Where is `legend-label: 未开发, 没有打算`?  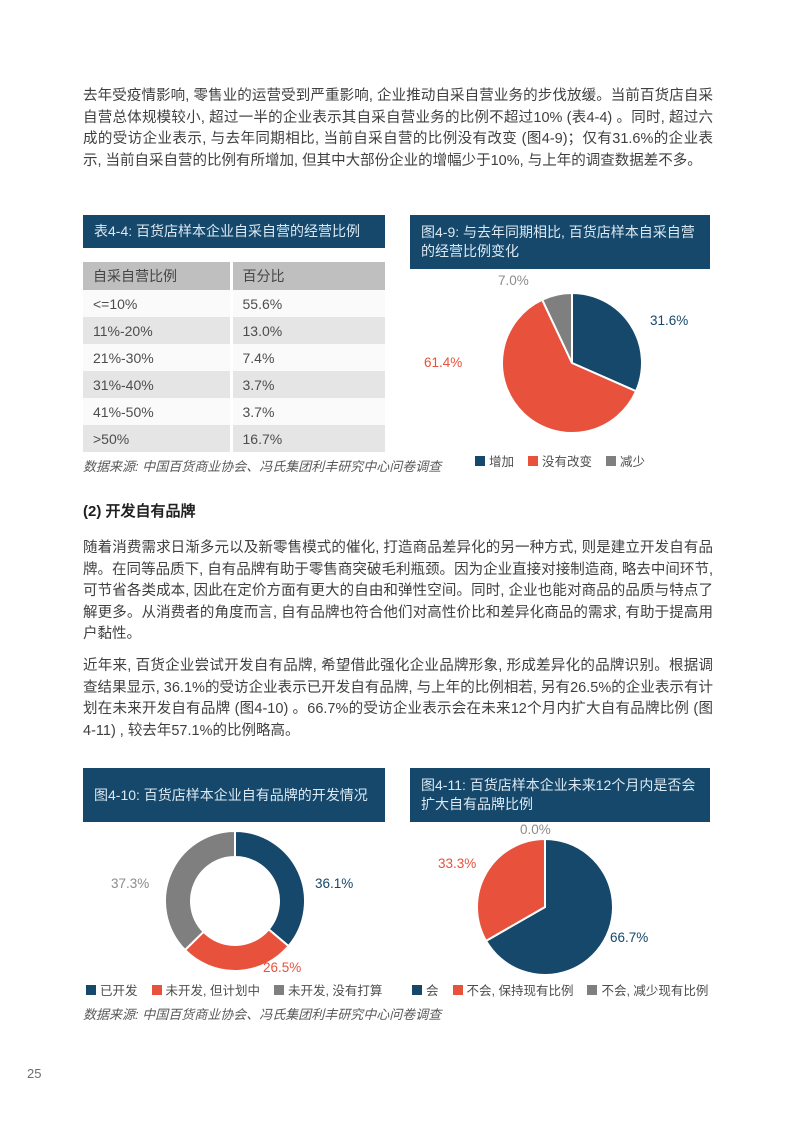
legend-label: 未开发, 没有打算 is located at coordinates (335, 991).